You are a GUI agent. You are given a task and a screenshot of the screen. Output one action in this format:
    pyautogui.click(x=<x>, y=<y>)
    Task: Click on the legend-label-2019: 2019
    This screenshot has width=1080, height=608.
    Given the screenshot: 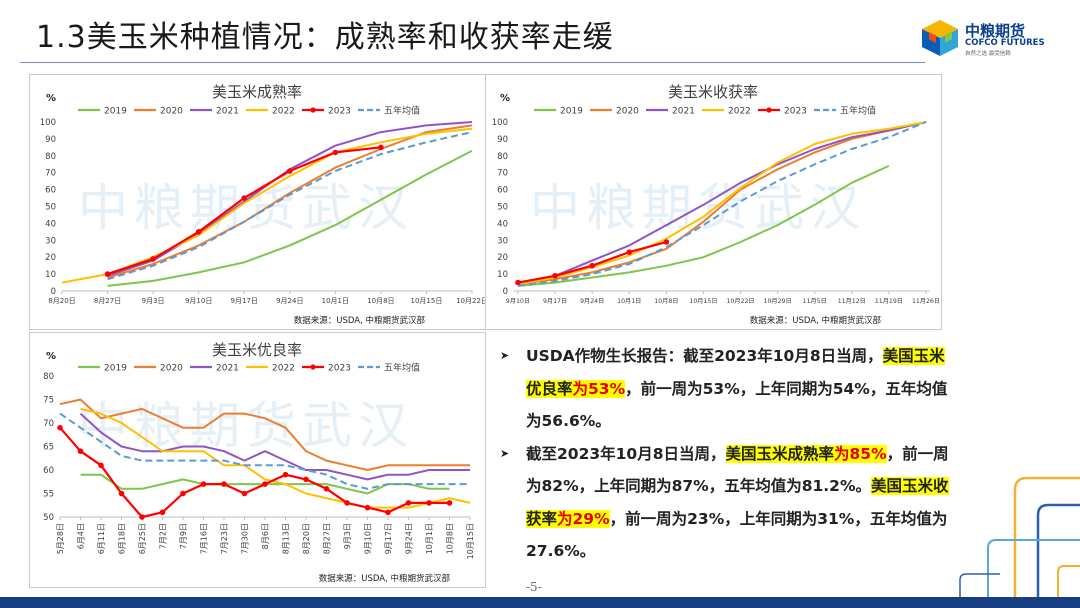 What is the action you would take?
    pyautogui.click(x=115, y=369)
    